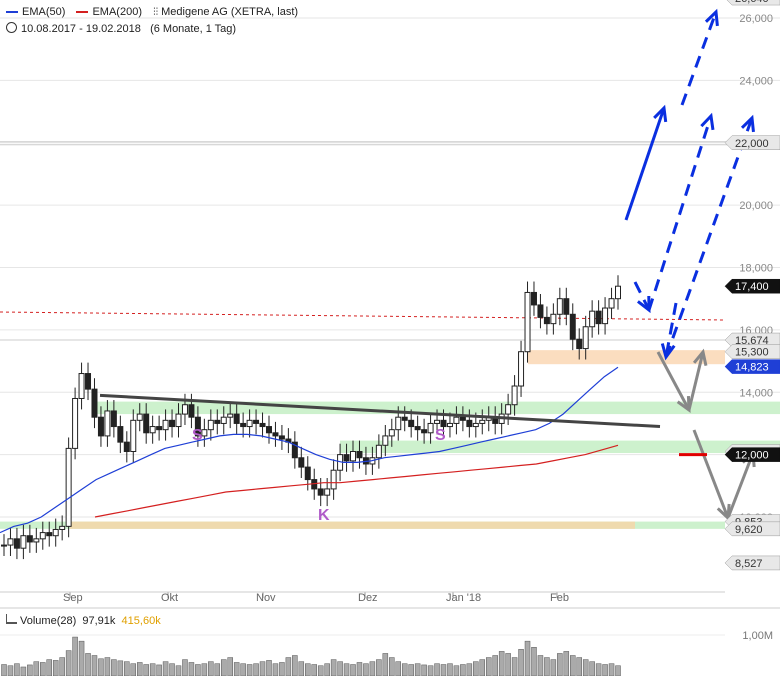 This screenshot has height=676, width=780. What do you see at coordinates (707, 121) in the screenshot?
I see `arrow-up-dashed-mid-head` at bounding box center [707, 121].